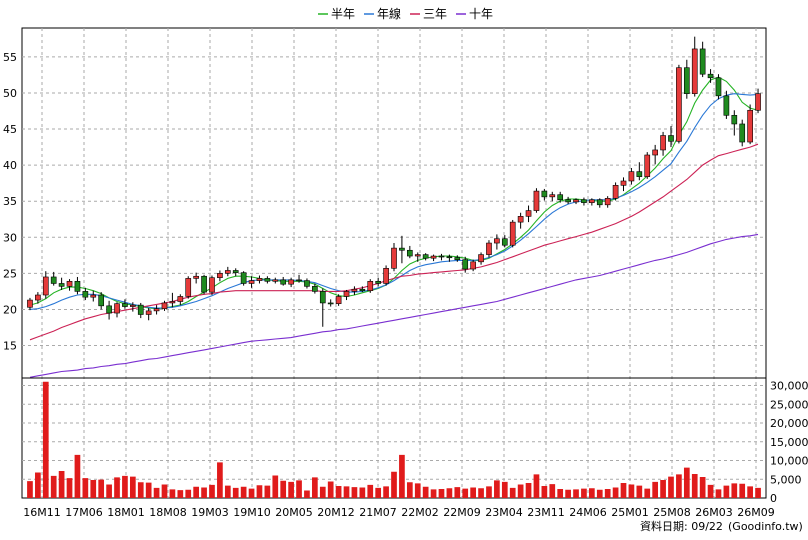 The height and width of the screenshot is (540, 808). I want to click on source-label: (Goodinfo.tw), so click(765, 526).